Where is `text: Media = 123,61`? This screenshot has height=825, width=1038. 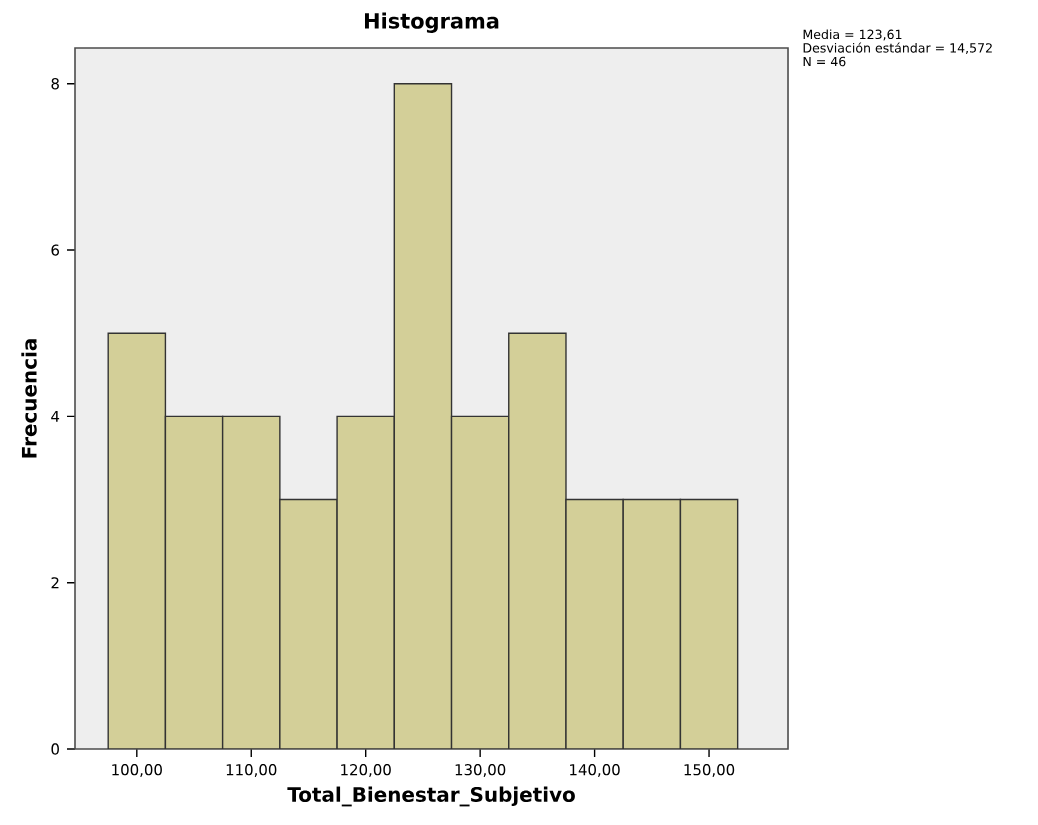
text: Media = 123,61 is located at coordinates (852, 35).